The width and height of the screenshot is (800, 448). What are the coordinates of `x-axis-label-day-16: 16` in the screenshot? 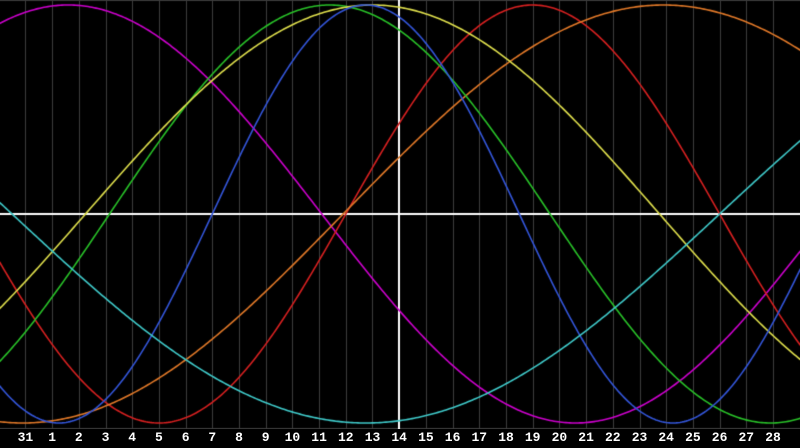 It's located at (452, 437).